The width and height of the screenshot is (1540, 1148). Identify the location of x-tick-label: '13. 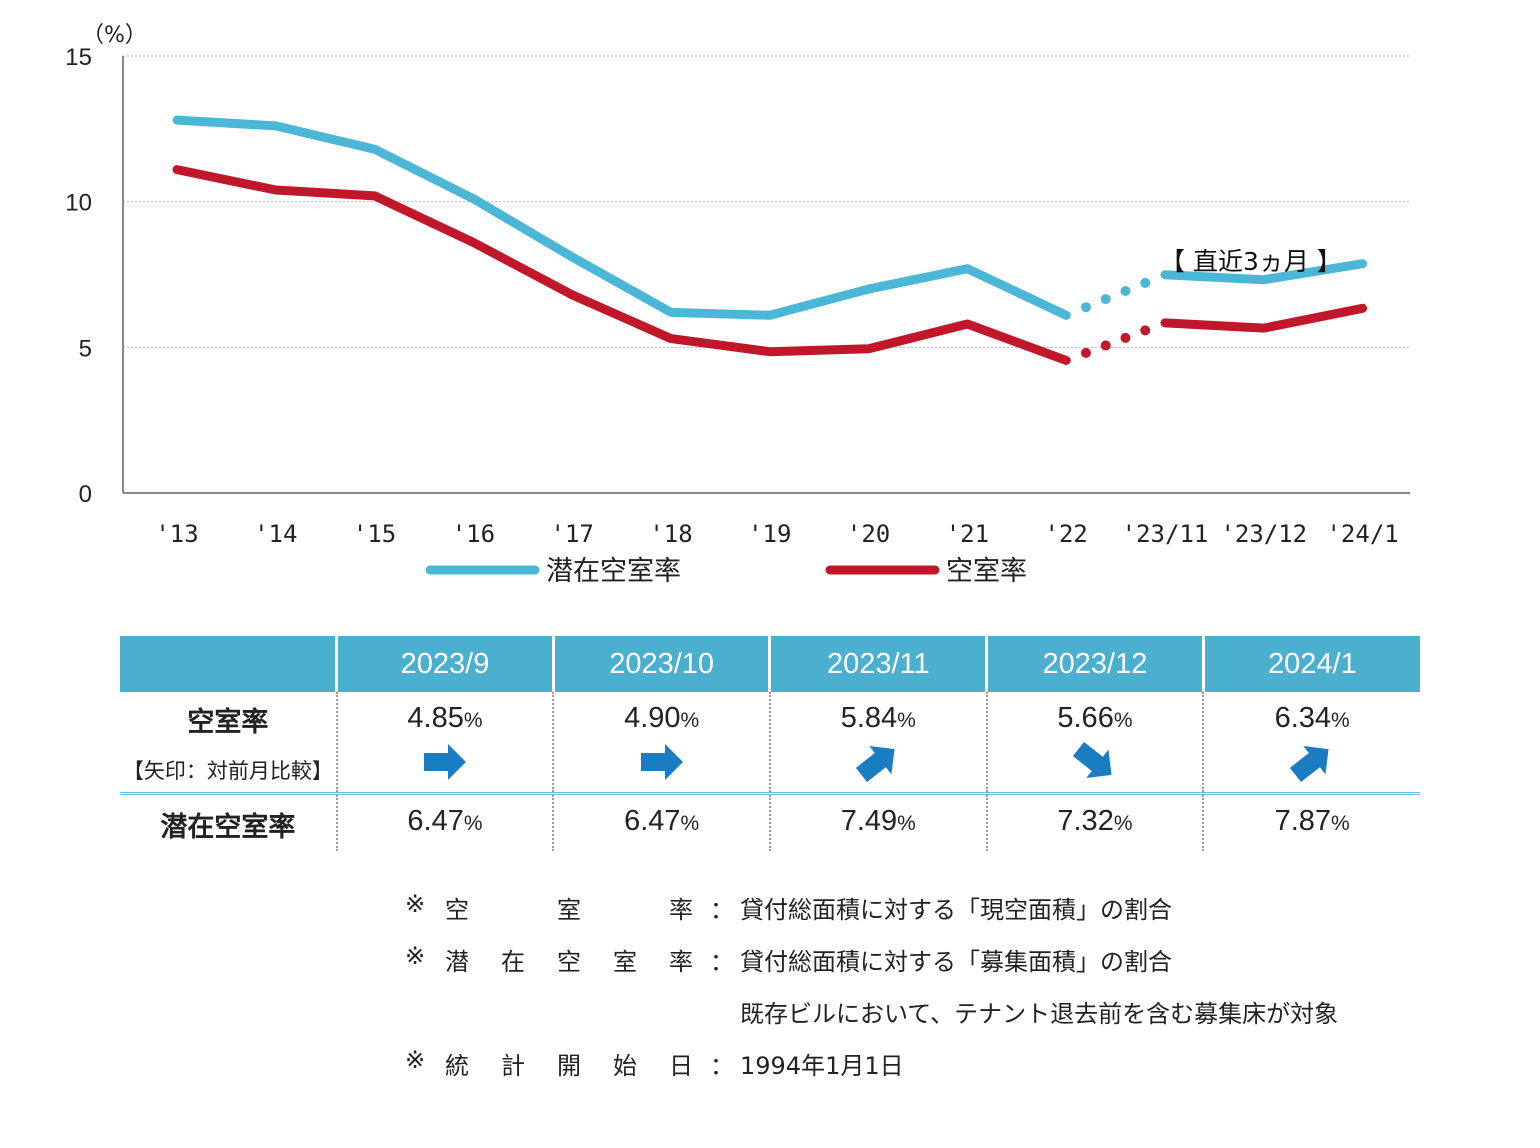
(176, 534).